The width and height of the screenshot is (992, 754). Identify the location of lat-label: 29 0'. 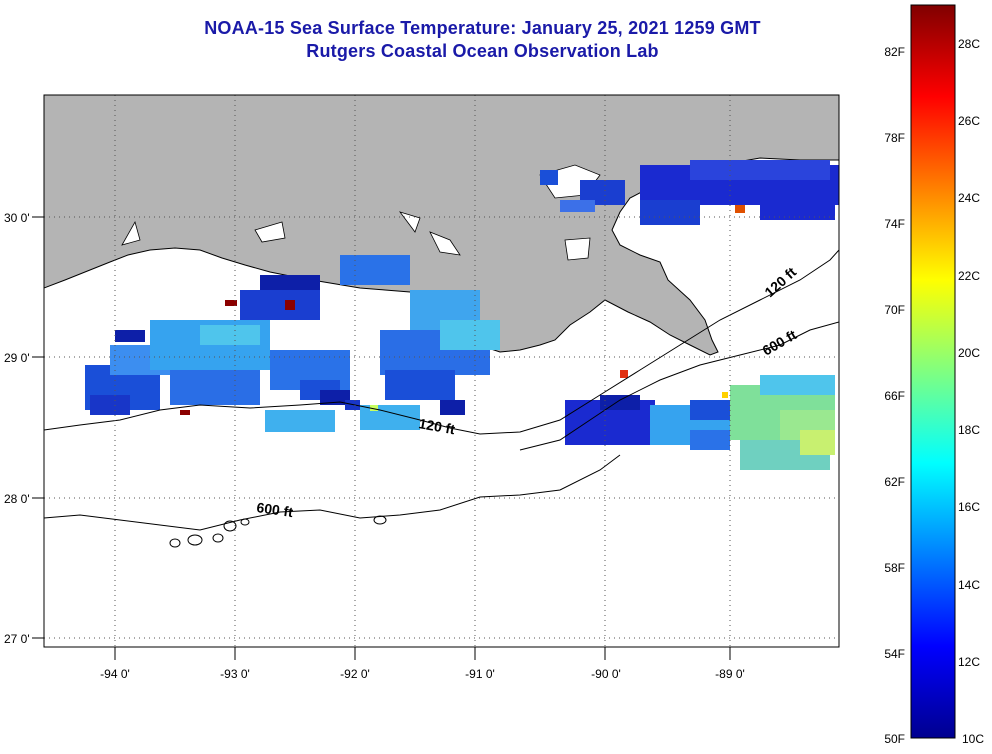
(17, 358).